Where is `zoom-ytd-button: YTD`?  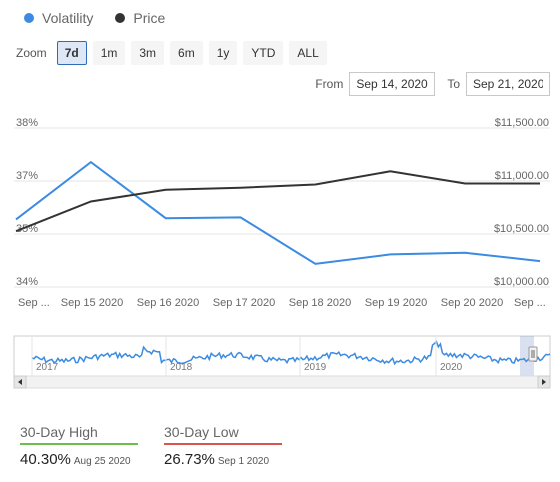
zoom-ytd-button: YTD is located at coordinates (263, 53).